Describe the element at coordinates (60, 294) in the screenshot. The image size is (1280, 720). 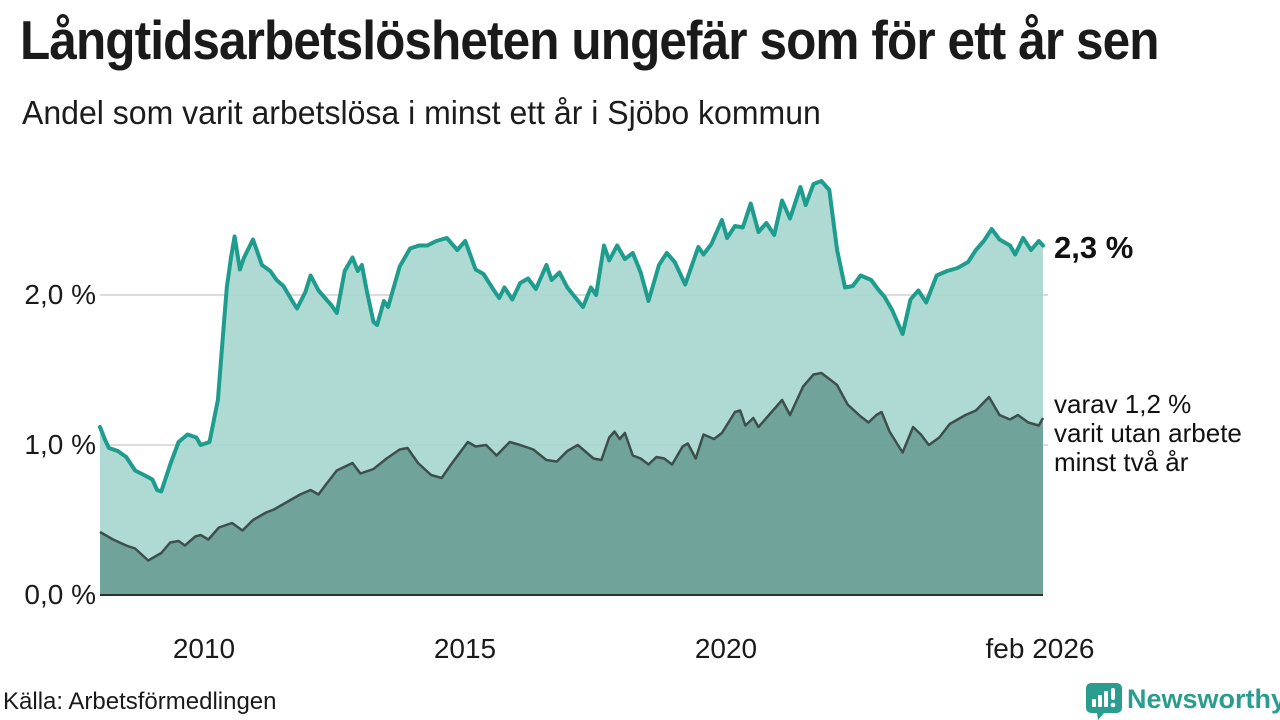
I see `y-axis-tick-2: 2,0 %` at that location.